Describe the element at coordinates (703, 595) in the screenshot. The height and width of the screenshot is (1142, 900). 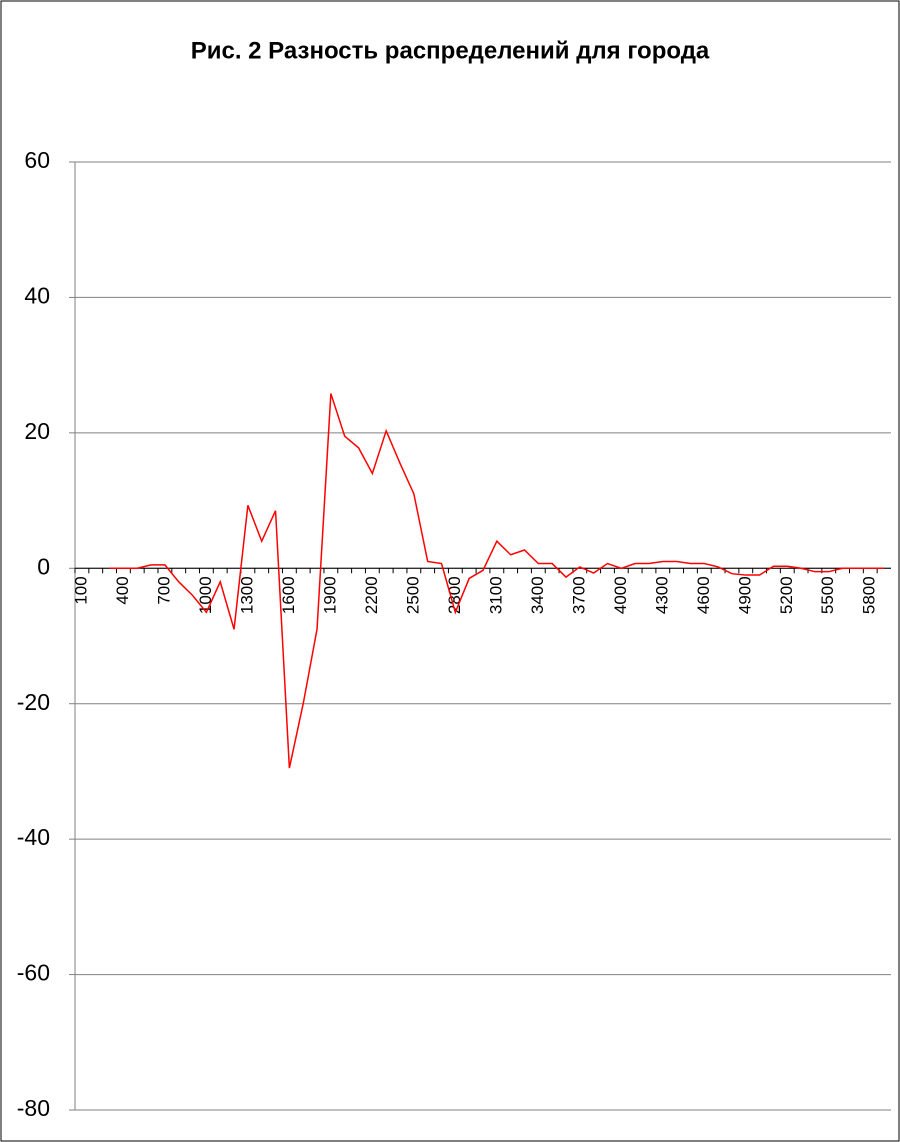
I see `x-tick-label: 4600` at that location.